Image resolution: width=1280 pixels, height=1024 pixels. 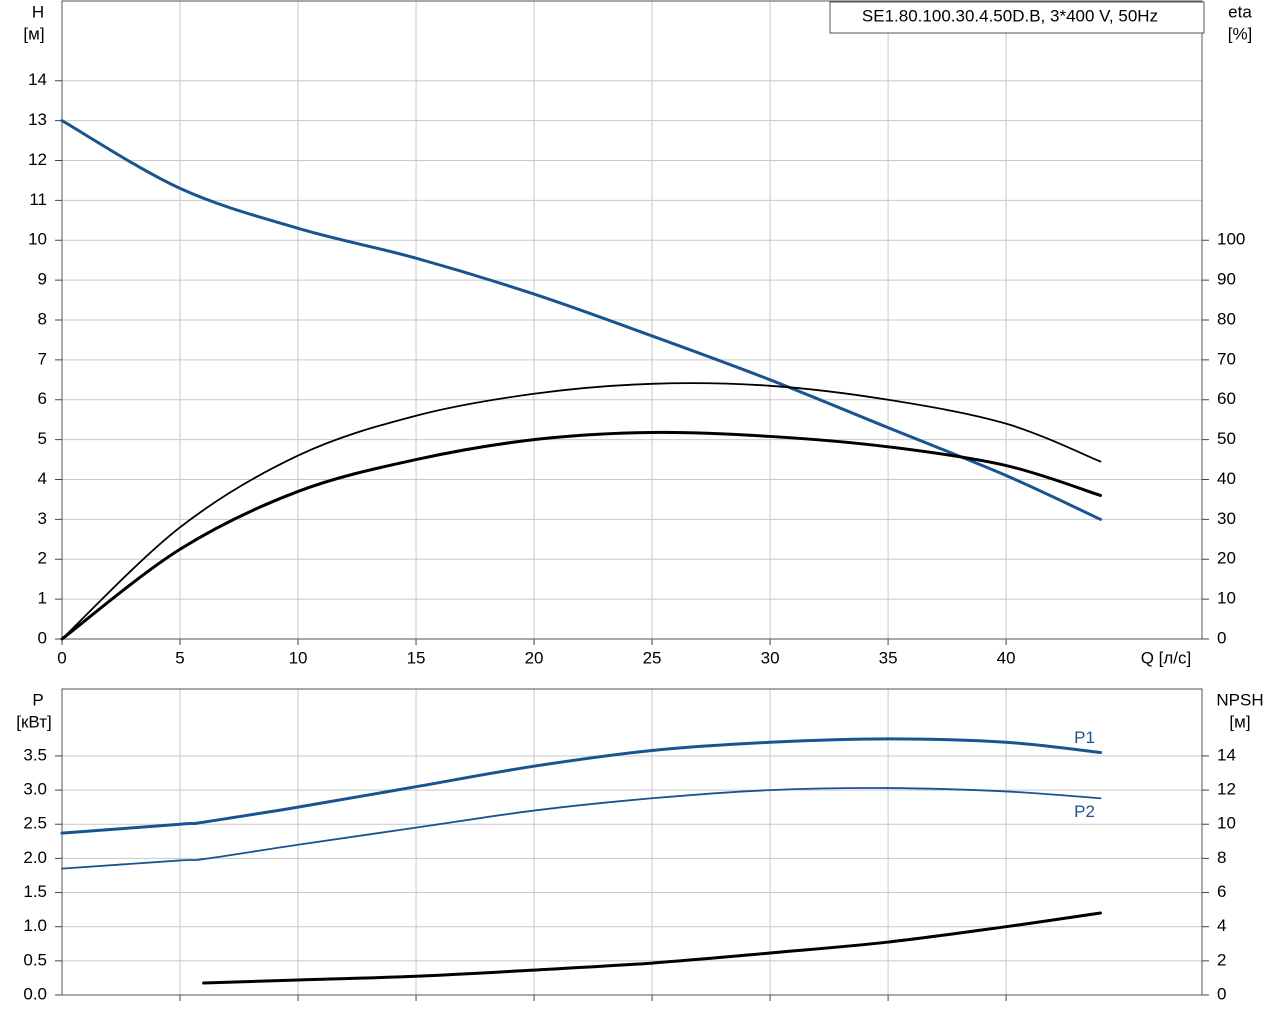 I want to click on y2-tick-label: 100, so click(x=1231, y=239).